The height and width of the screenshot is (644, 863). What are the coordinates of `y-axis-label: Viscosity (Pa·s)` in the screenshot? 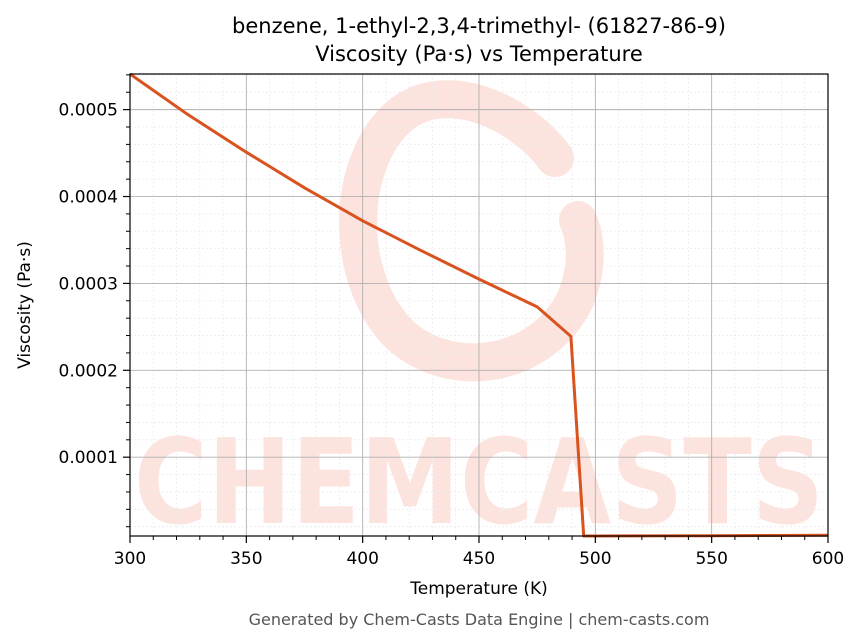 It's located at (25, 305).